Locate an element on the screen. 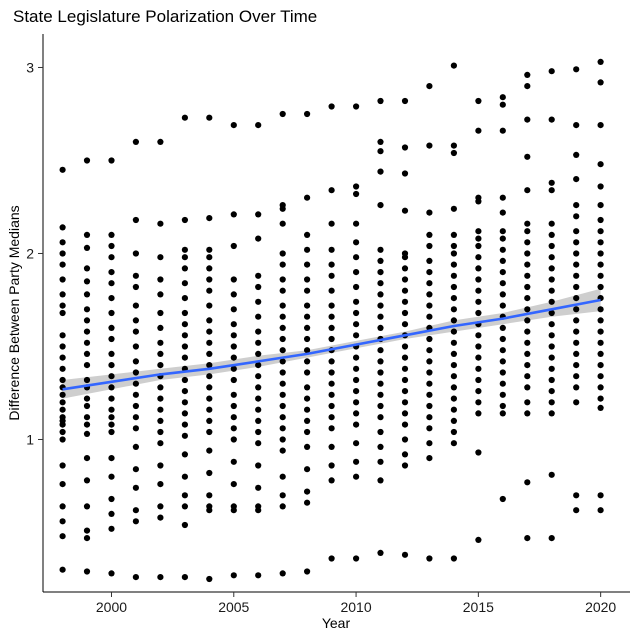 This screenshot has width=640, height=640. x-tick-label: 2010 is located at coordinates (355, 607).